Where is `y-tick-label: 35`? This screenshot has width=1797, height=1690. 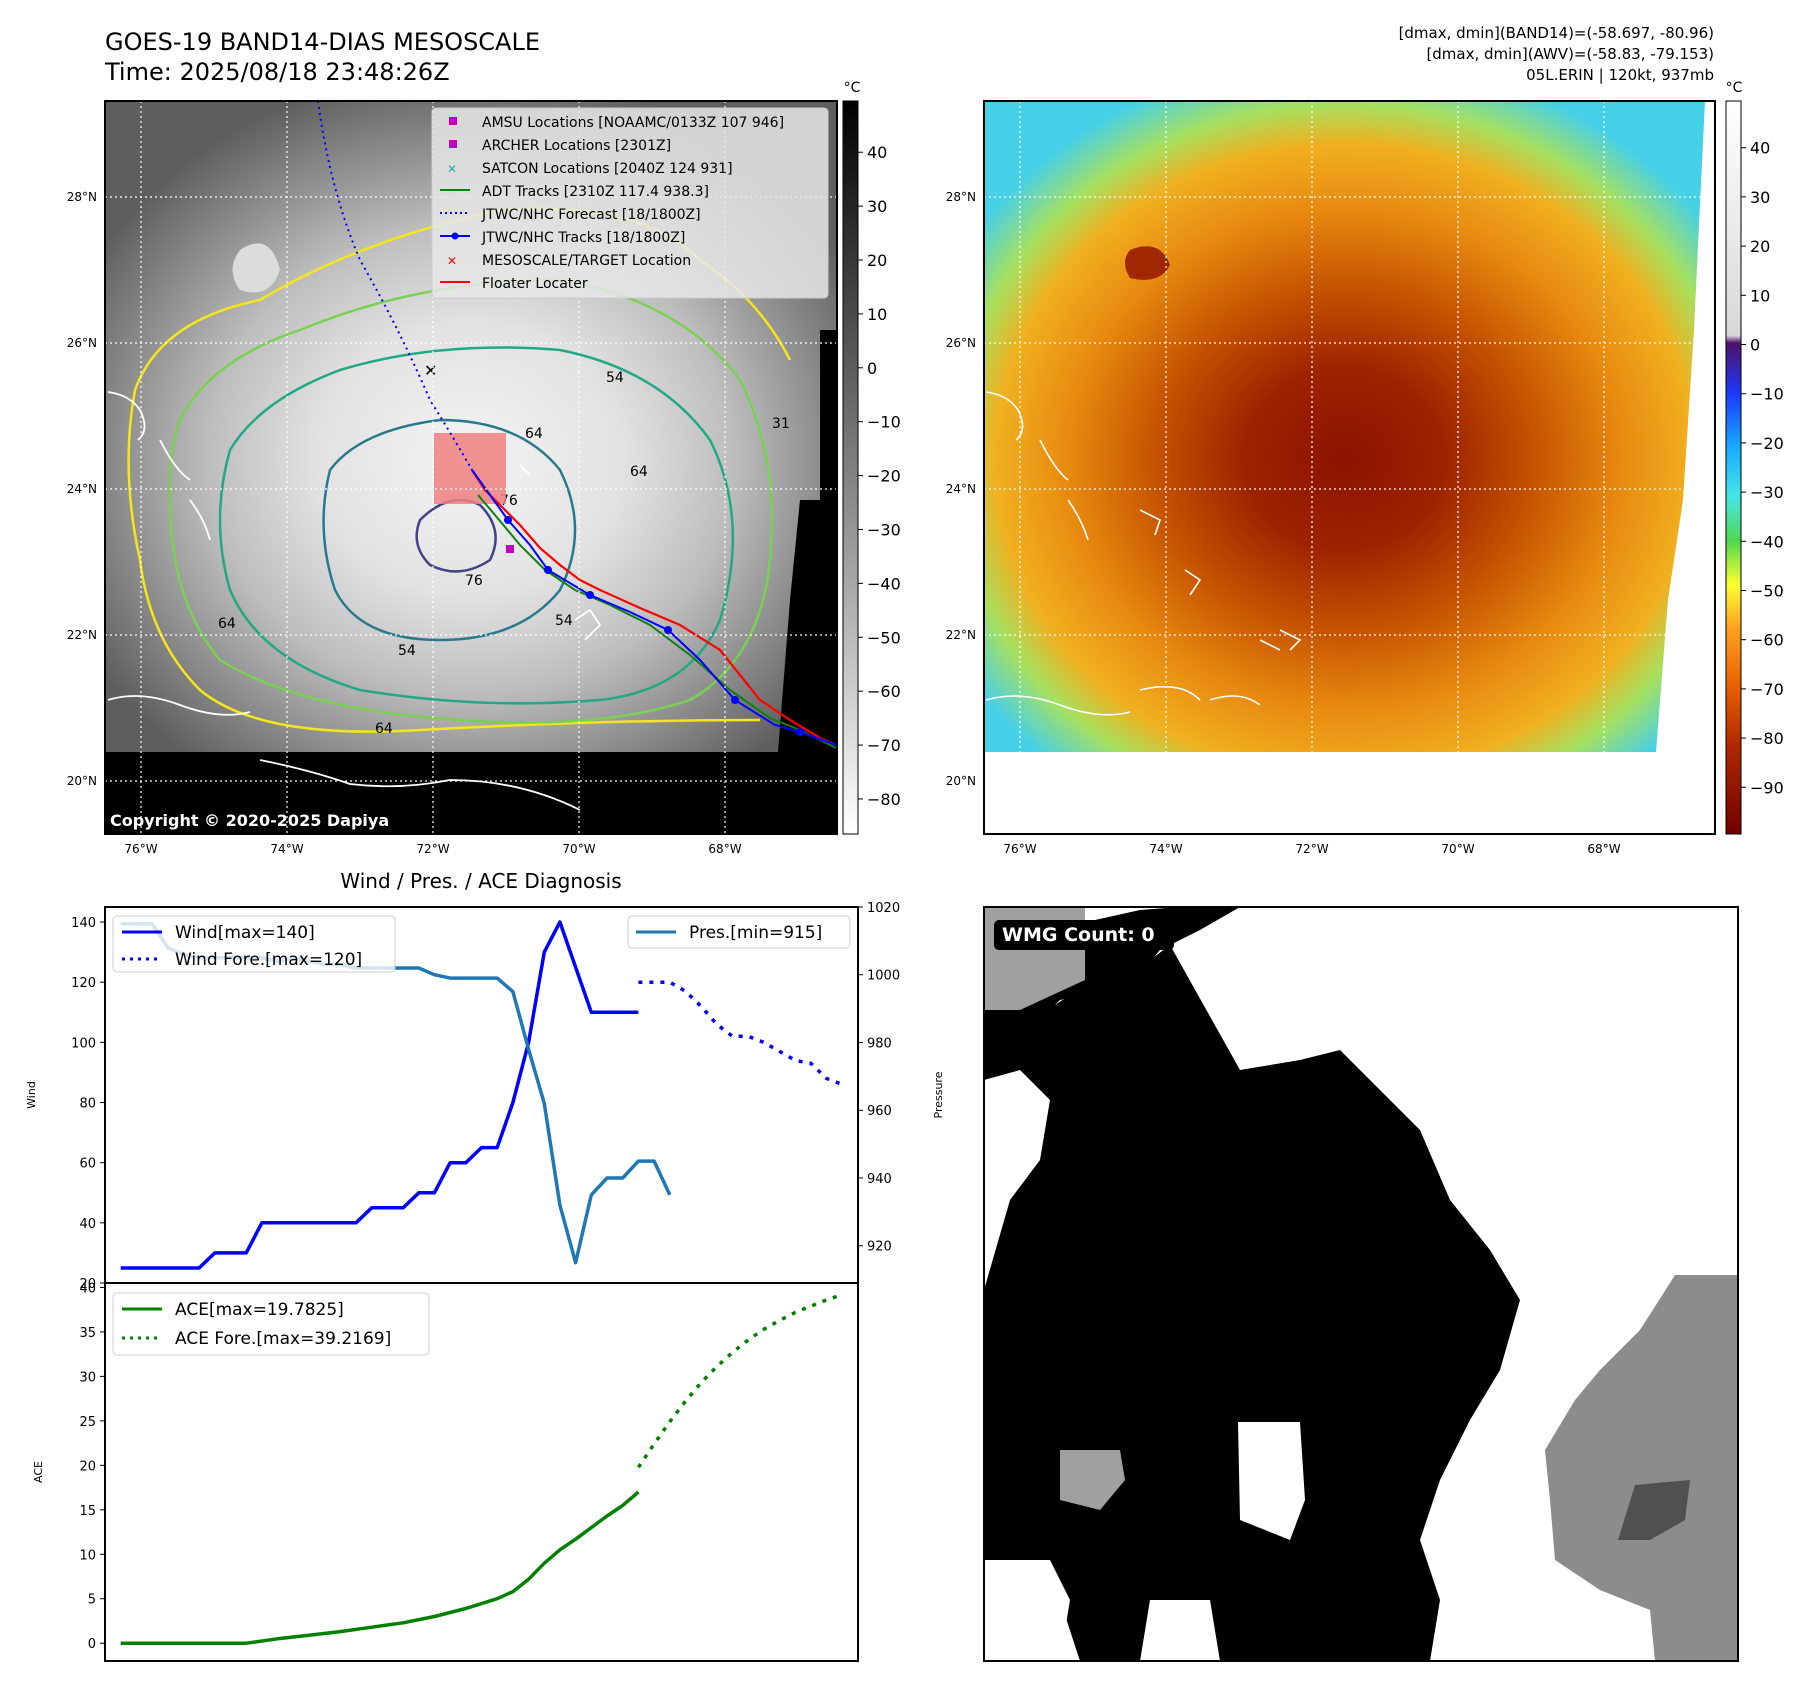 y-tick-label: 35 is located at coordinates (87, 1333).